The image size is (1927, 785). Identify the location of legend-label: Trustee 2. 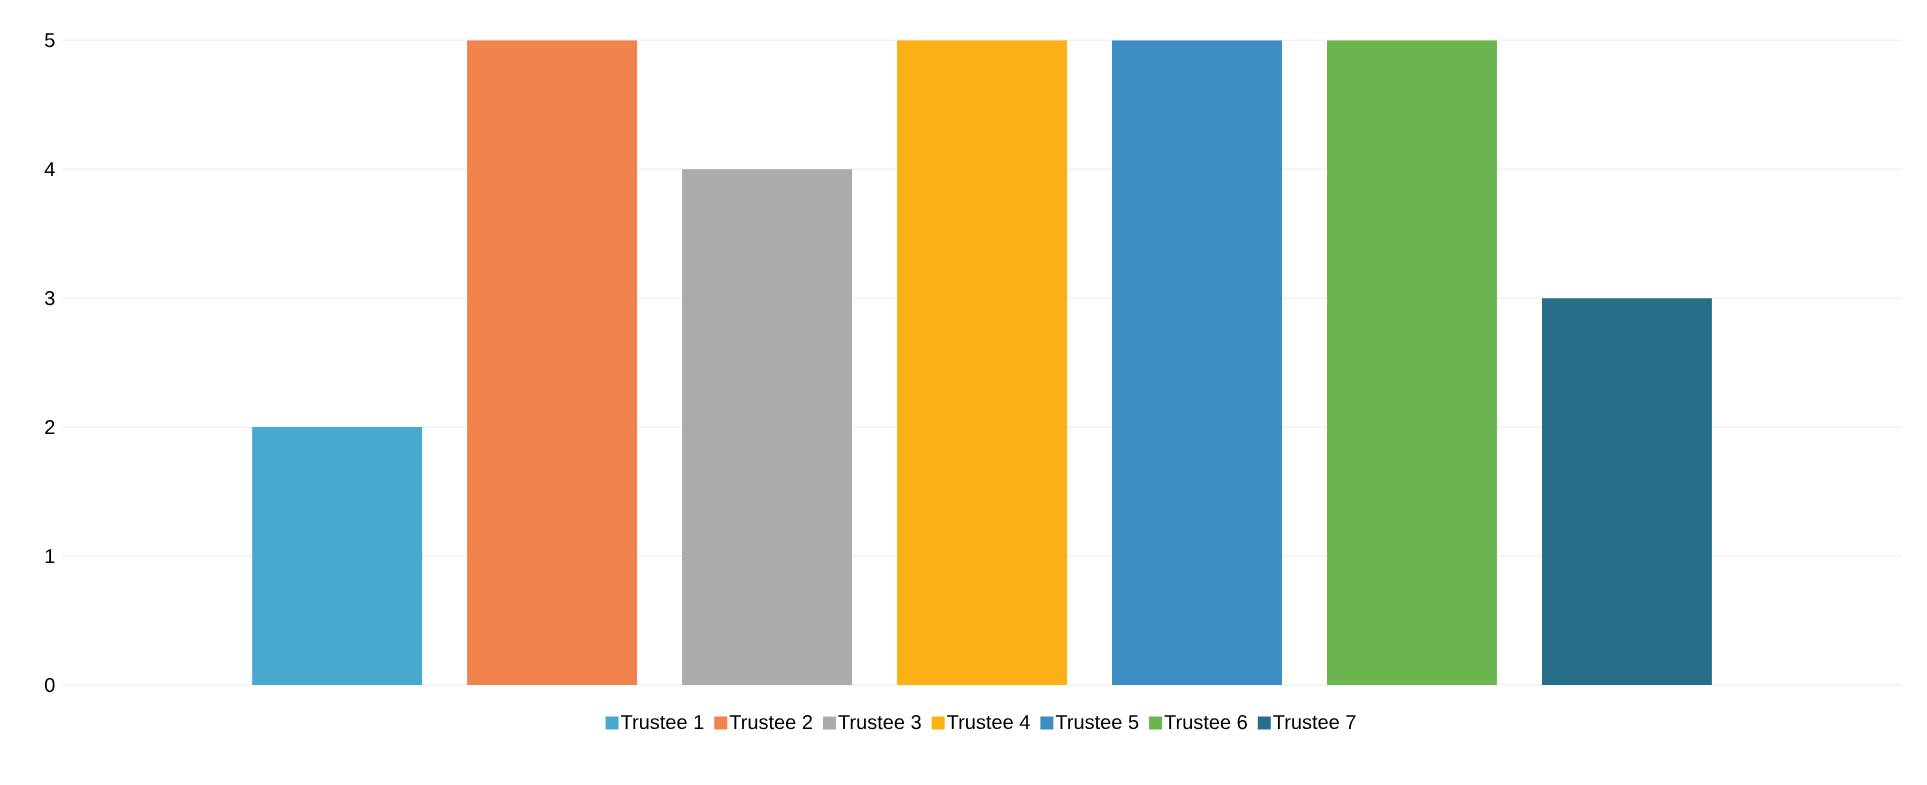
(770, 722).